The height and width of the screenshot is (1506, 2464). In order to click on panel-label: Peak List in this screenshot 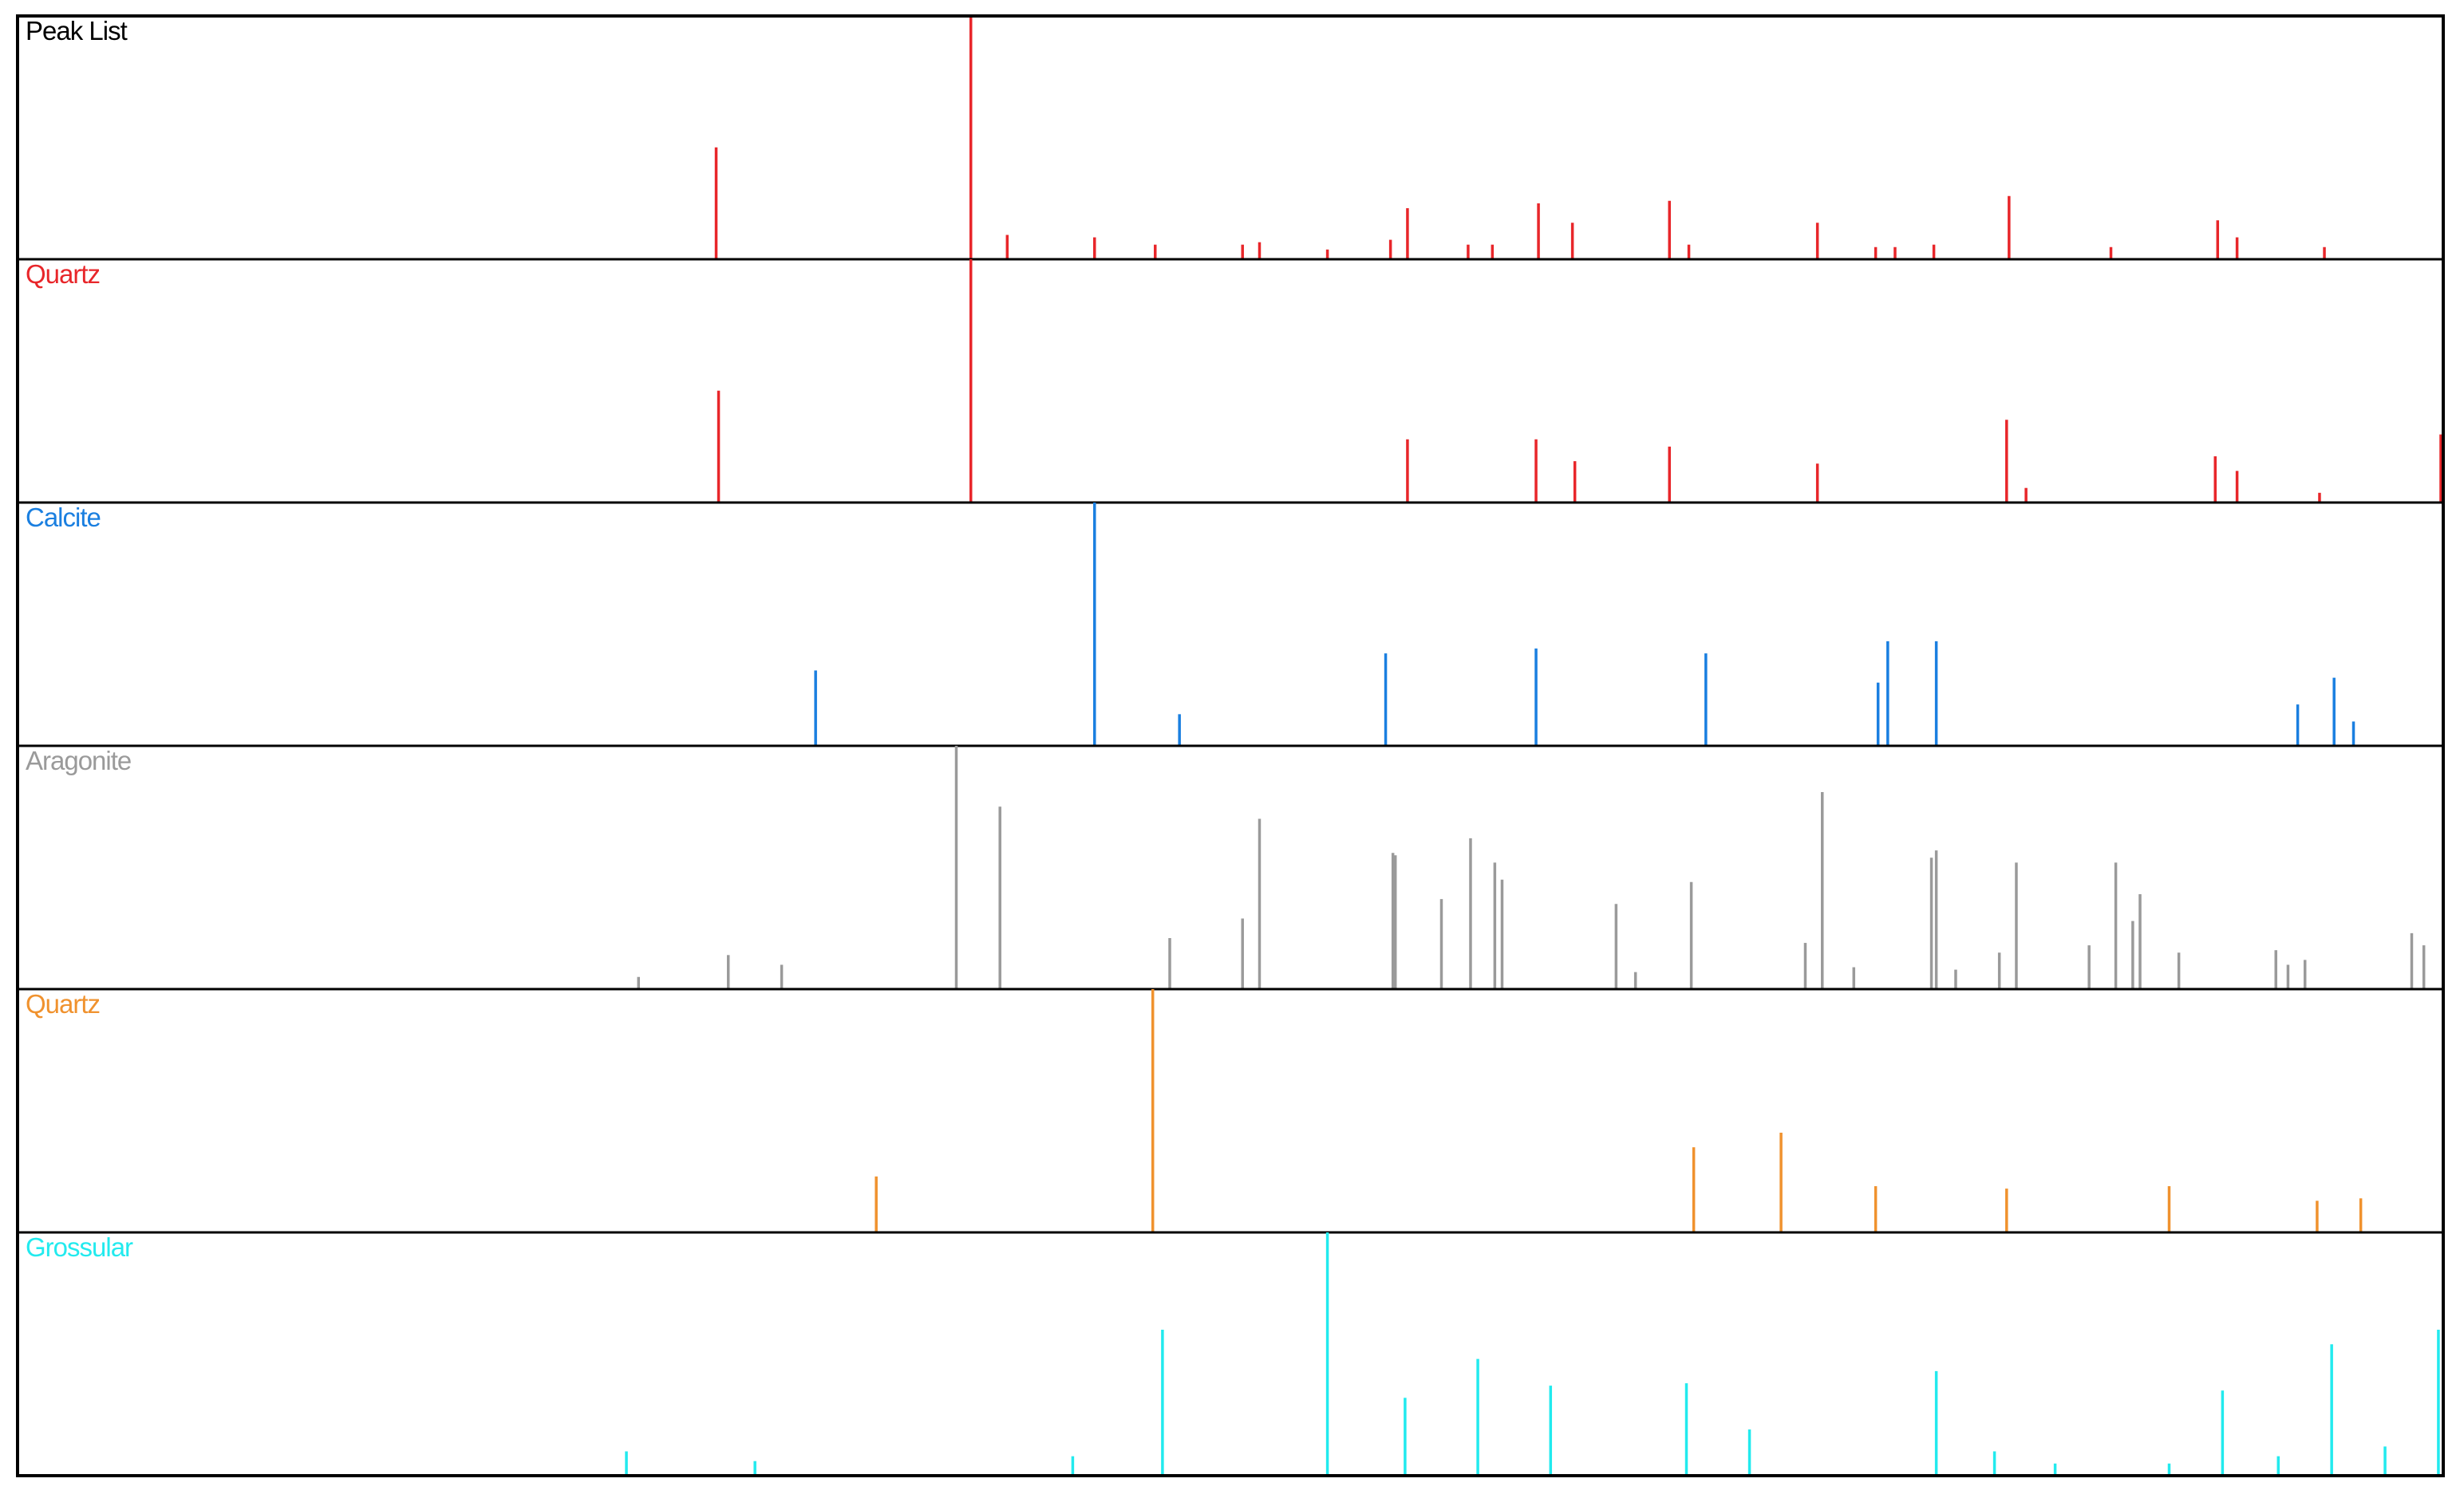, I will do `click(77, 31)`.